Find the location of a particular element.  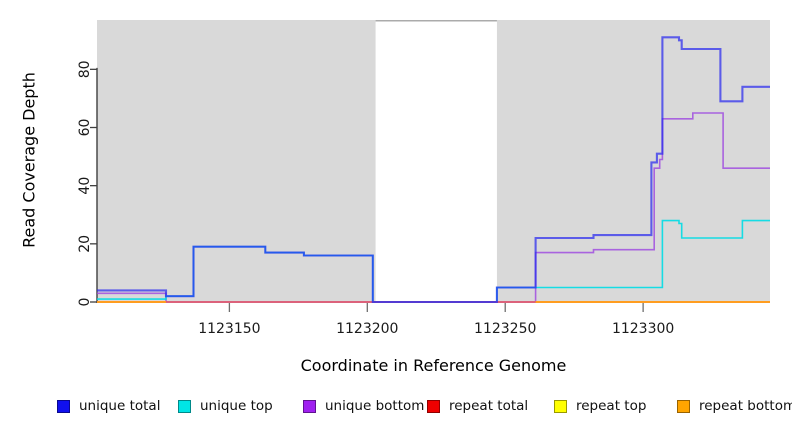

legend-swatch-unique-top is located at coordinates (184, 406).